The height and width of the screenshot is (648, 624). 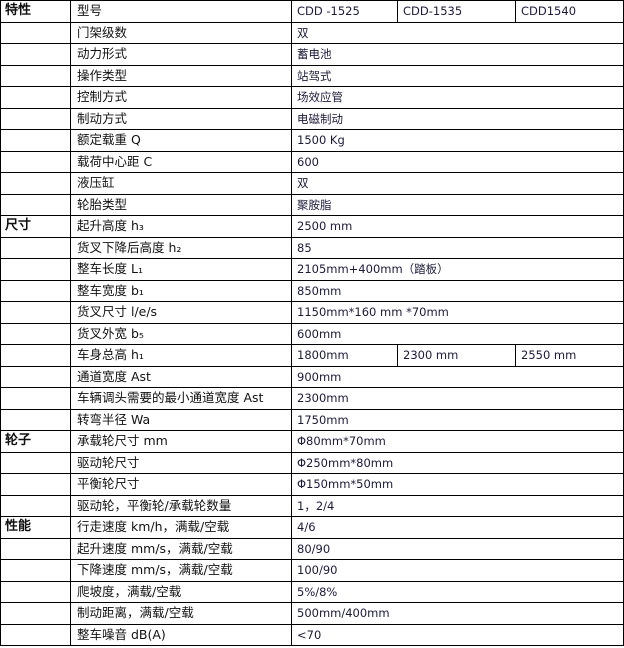 I want to click on value-cell: 电磁制动, so click(x=457, y=118).